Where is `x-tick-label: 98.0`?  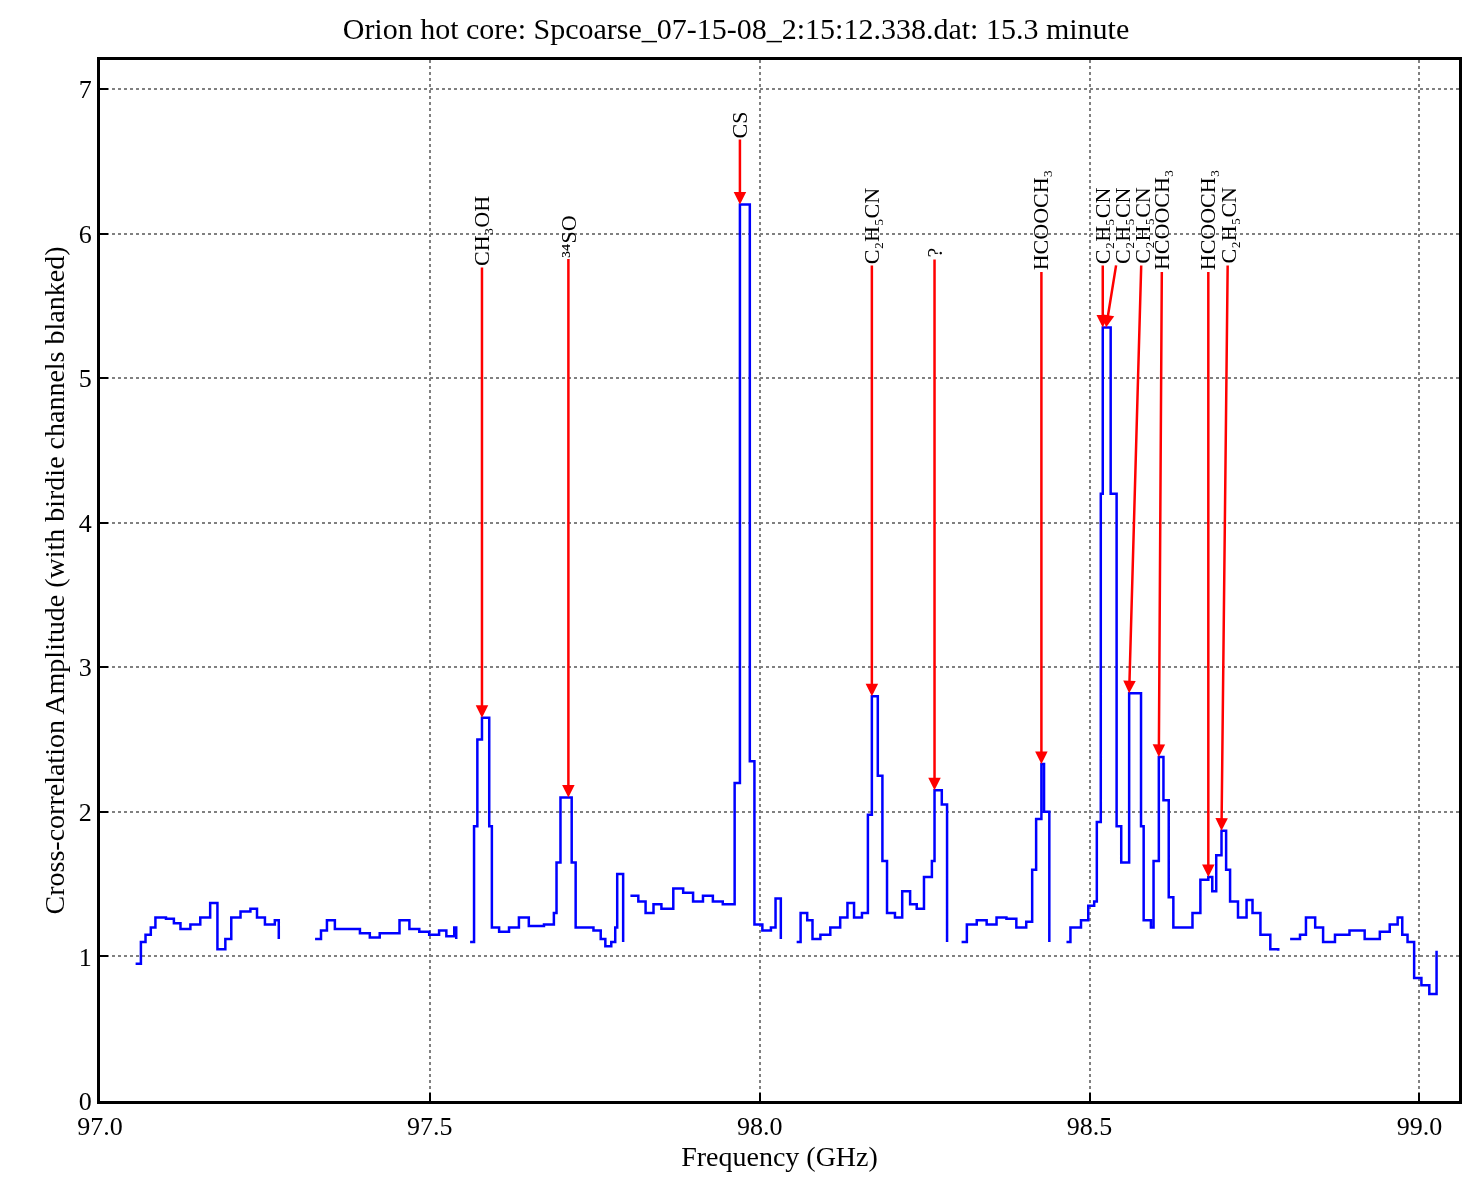
x-tick-label: 98.0 is located at coordinates (759, 1127).